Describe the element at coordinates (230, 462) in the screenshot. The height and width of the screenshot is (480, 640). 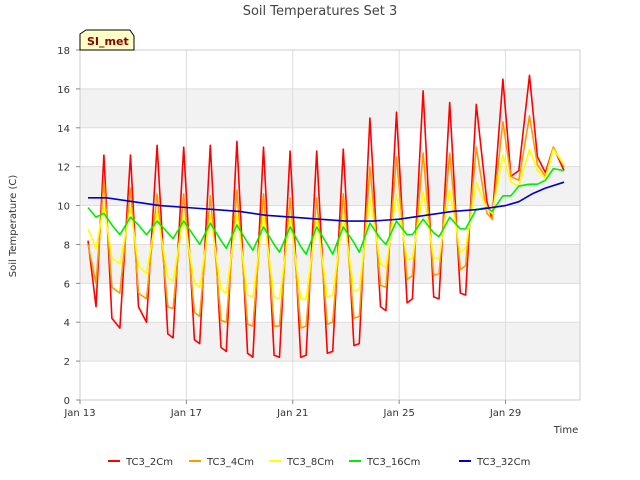
I see `legend-label: TC3_4Cm` at that location.